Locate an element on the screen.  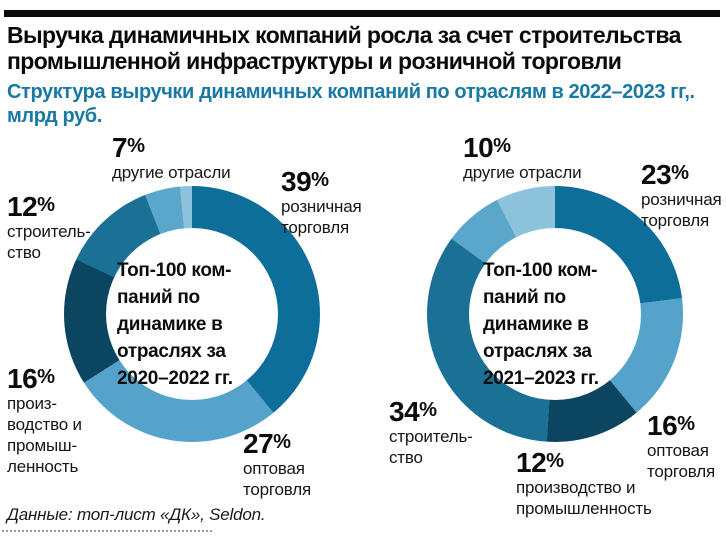
slice-label: произ- is located at coordinates (32, 403).